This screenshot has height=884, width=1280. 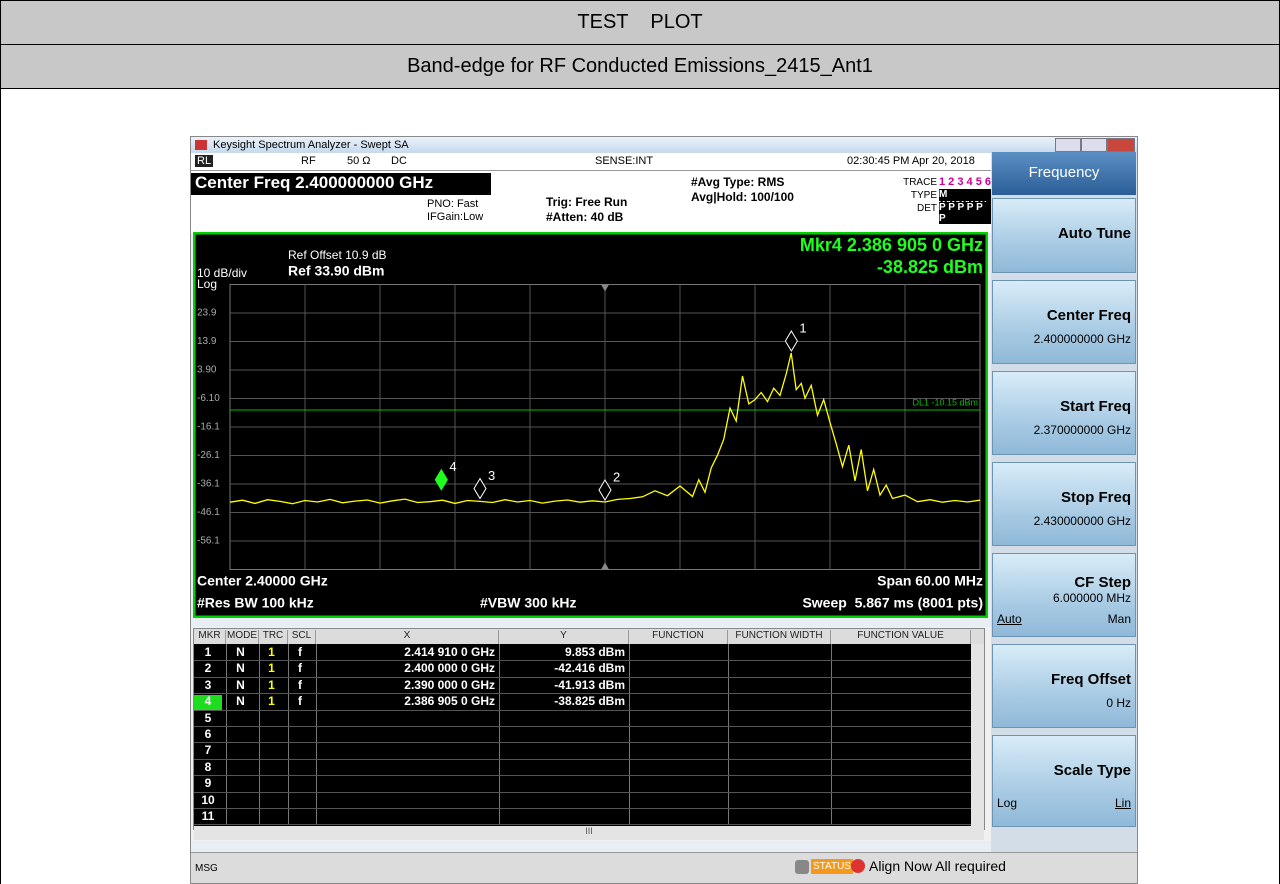 I want to click on center-freq: Center Freq 2.400000000 GHz, so click(x=341, y=184).